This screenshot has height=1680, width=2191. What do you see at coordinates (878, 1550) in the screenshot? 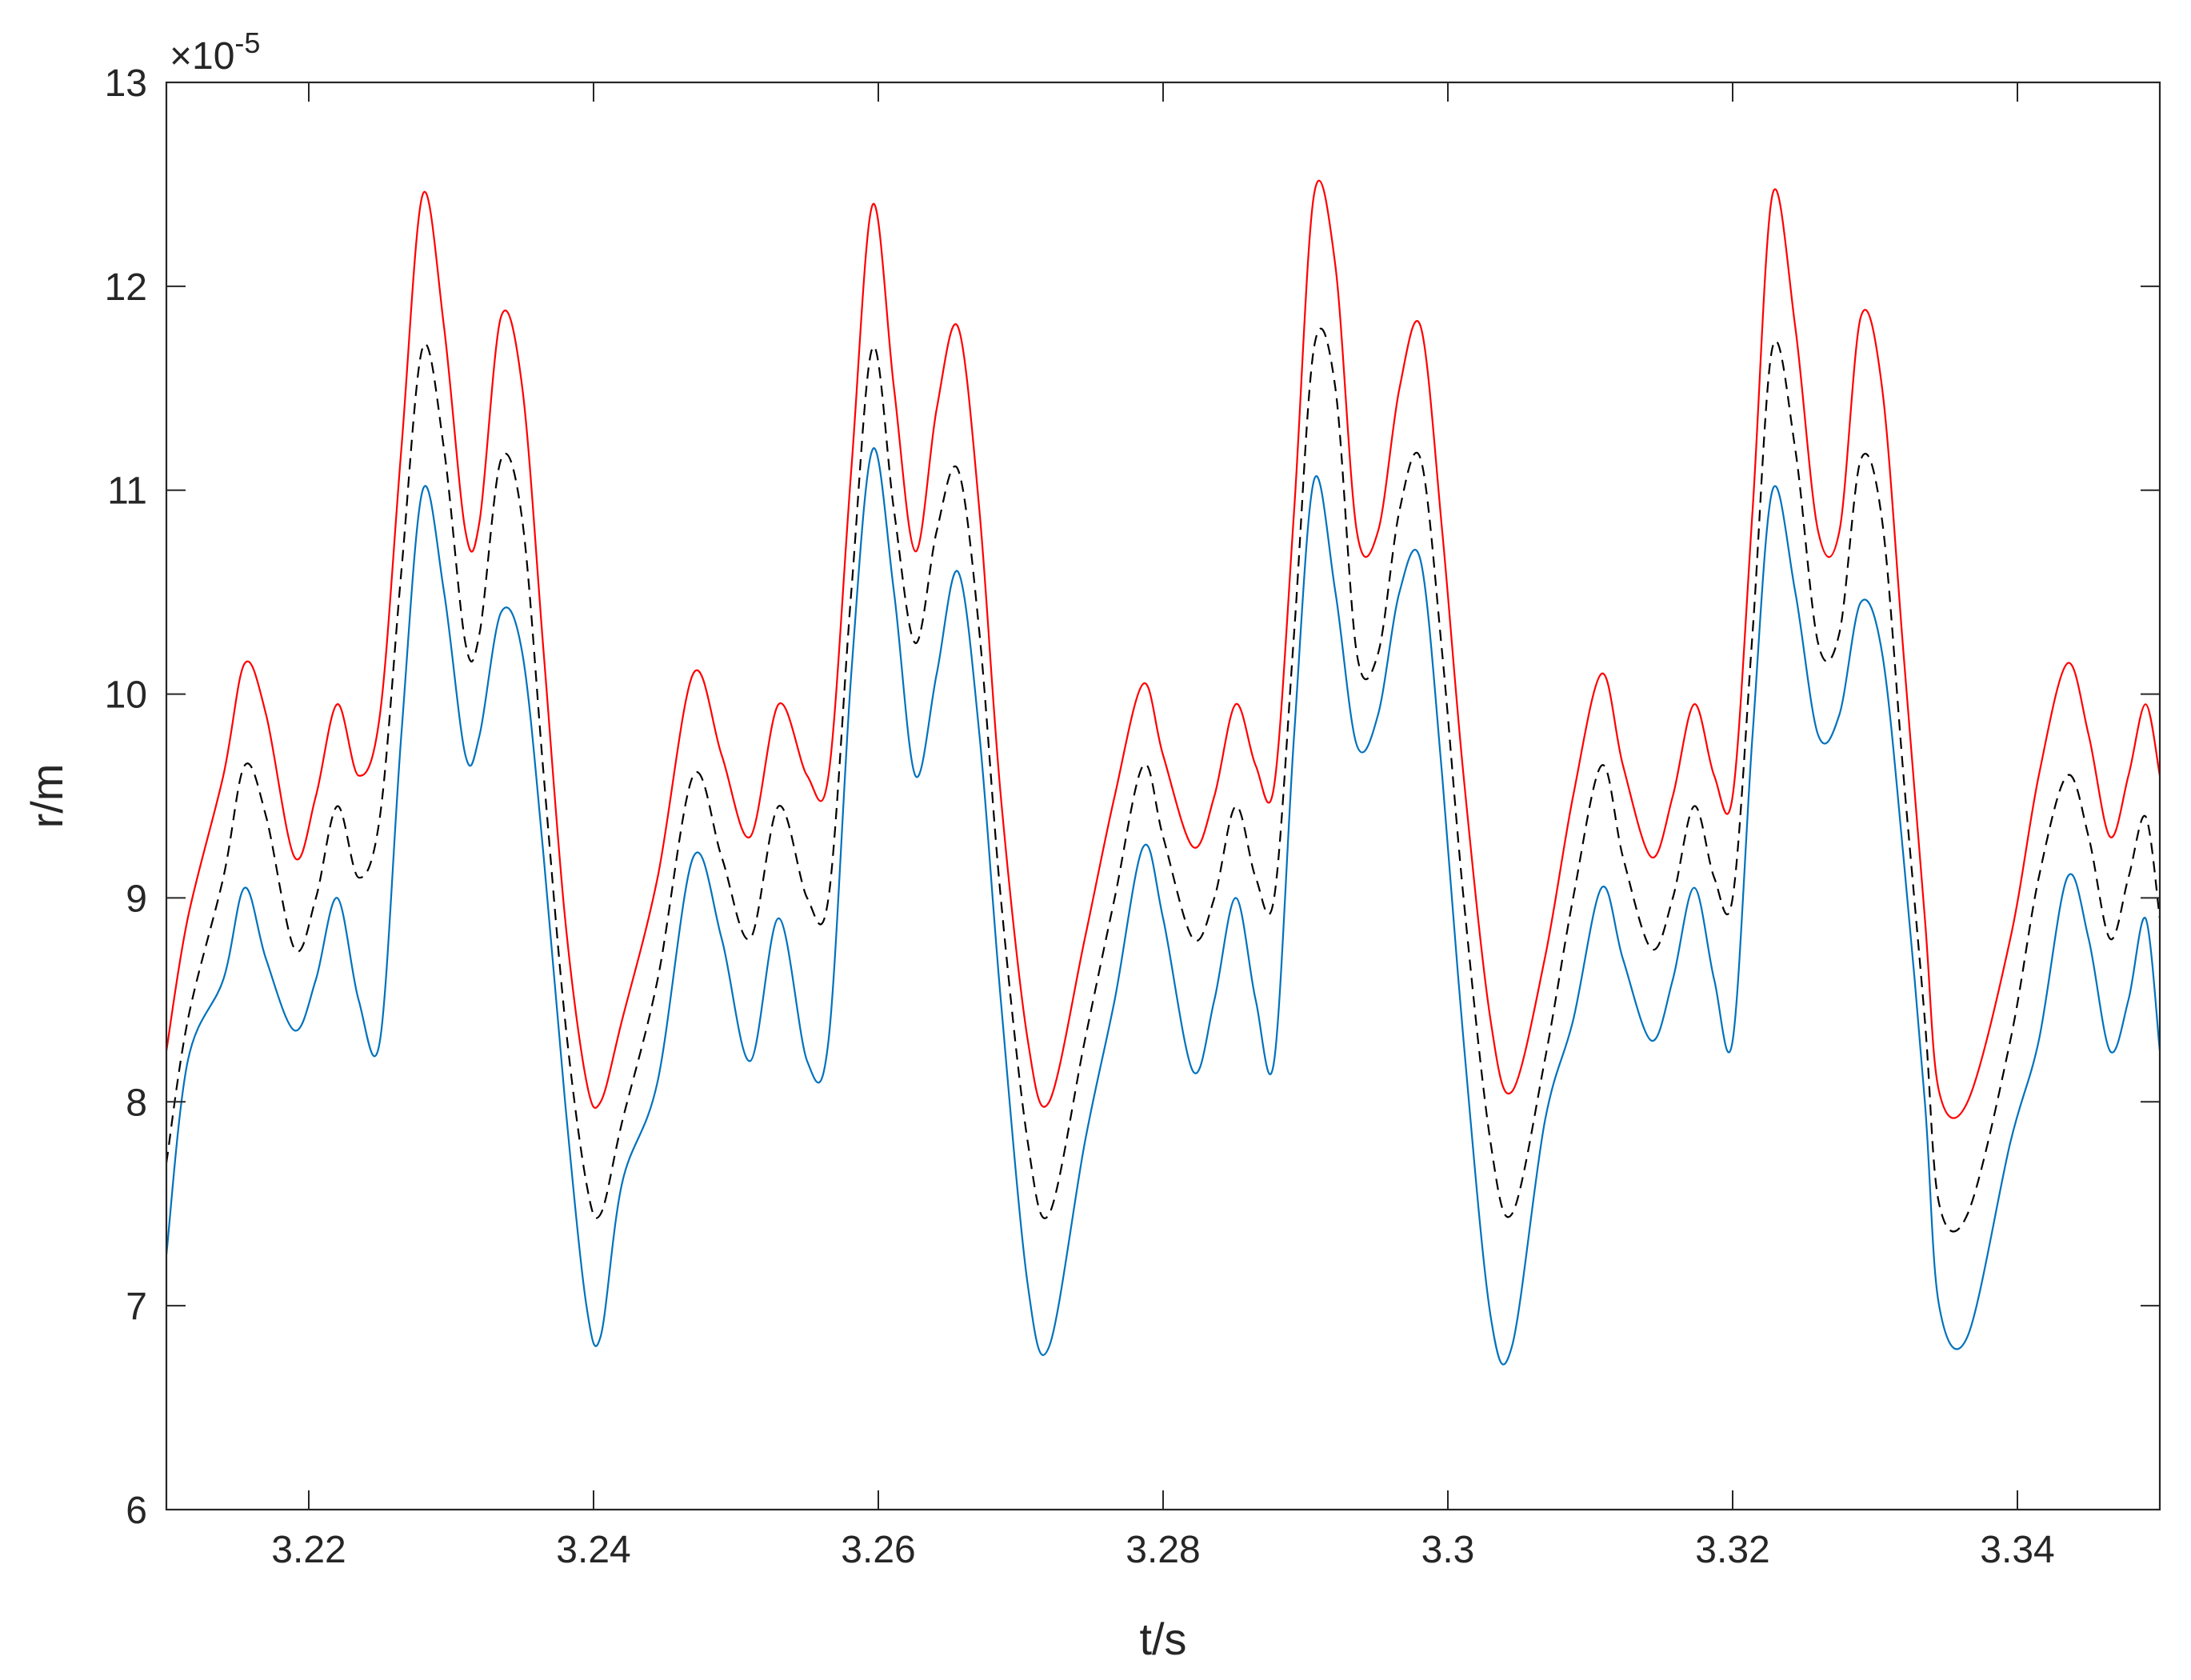
I see `x-tick-label: 3.26` at bounding box center [878, 1550].